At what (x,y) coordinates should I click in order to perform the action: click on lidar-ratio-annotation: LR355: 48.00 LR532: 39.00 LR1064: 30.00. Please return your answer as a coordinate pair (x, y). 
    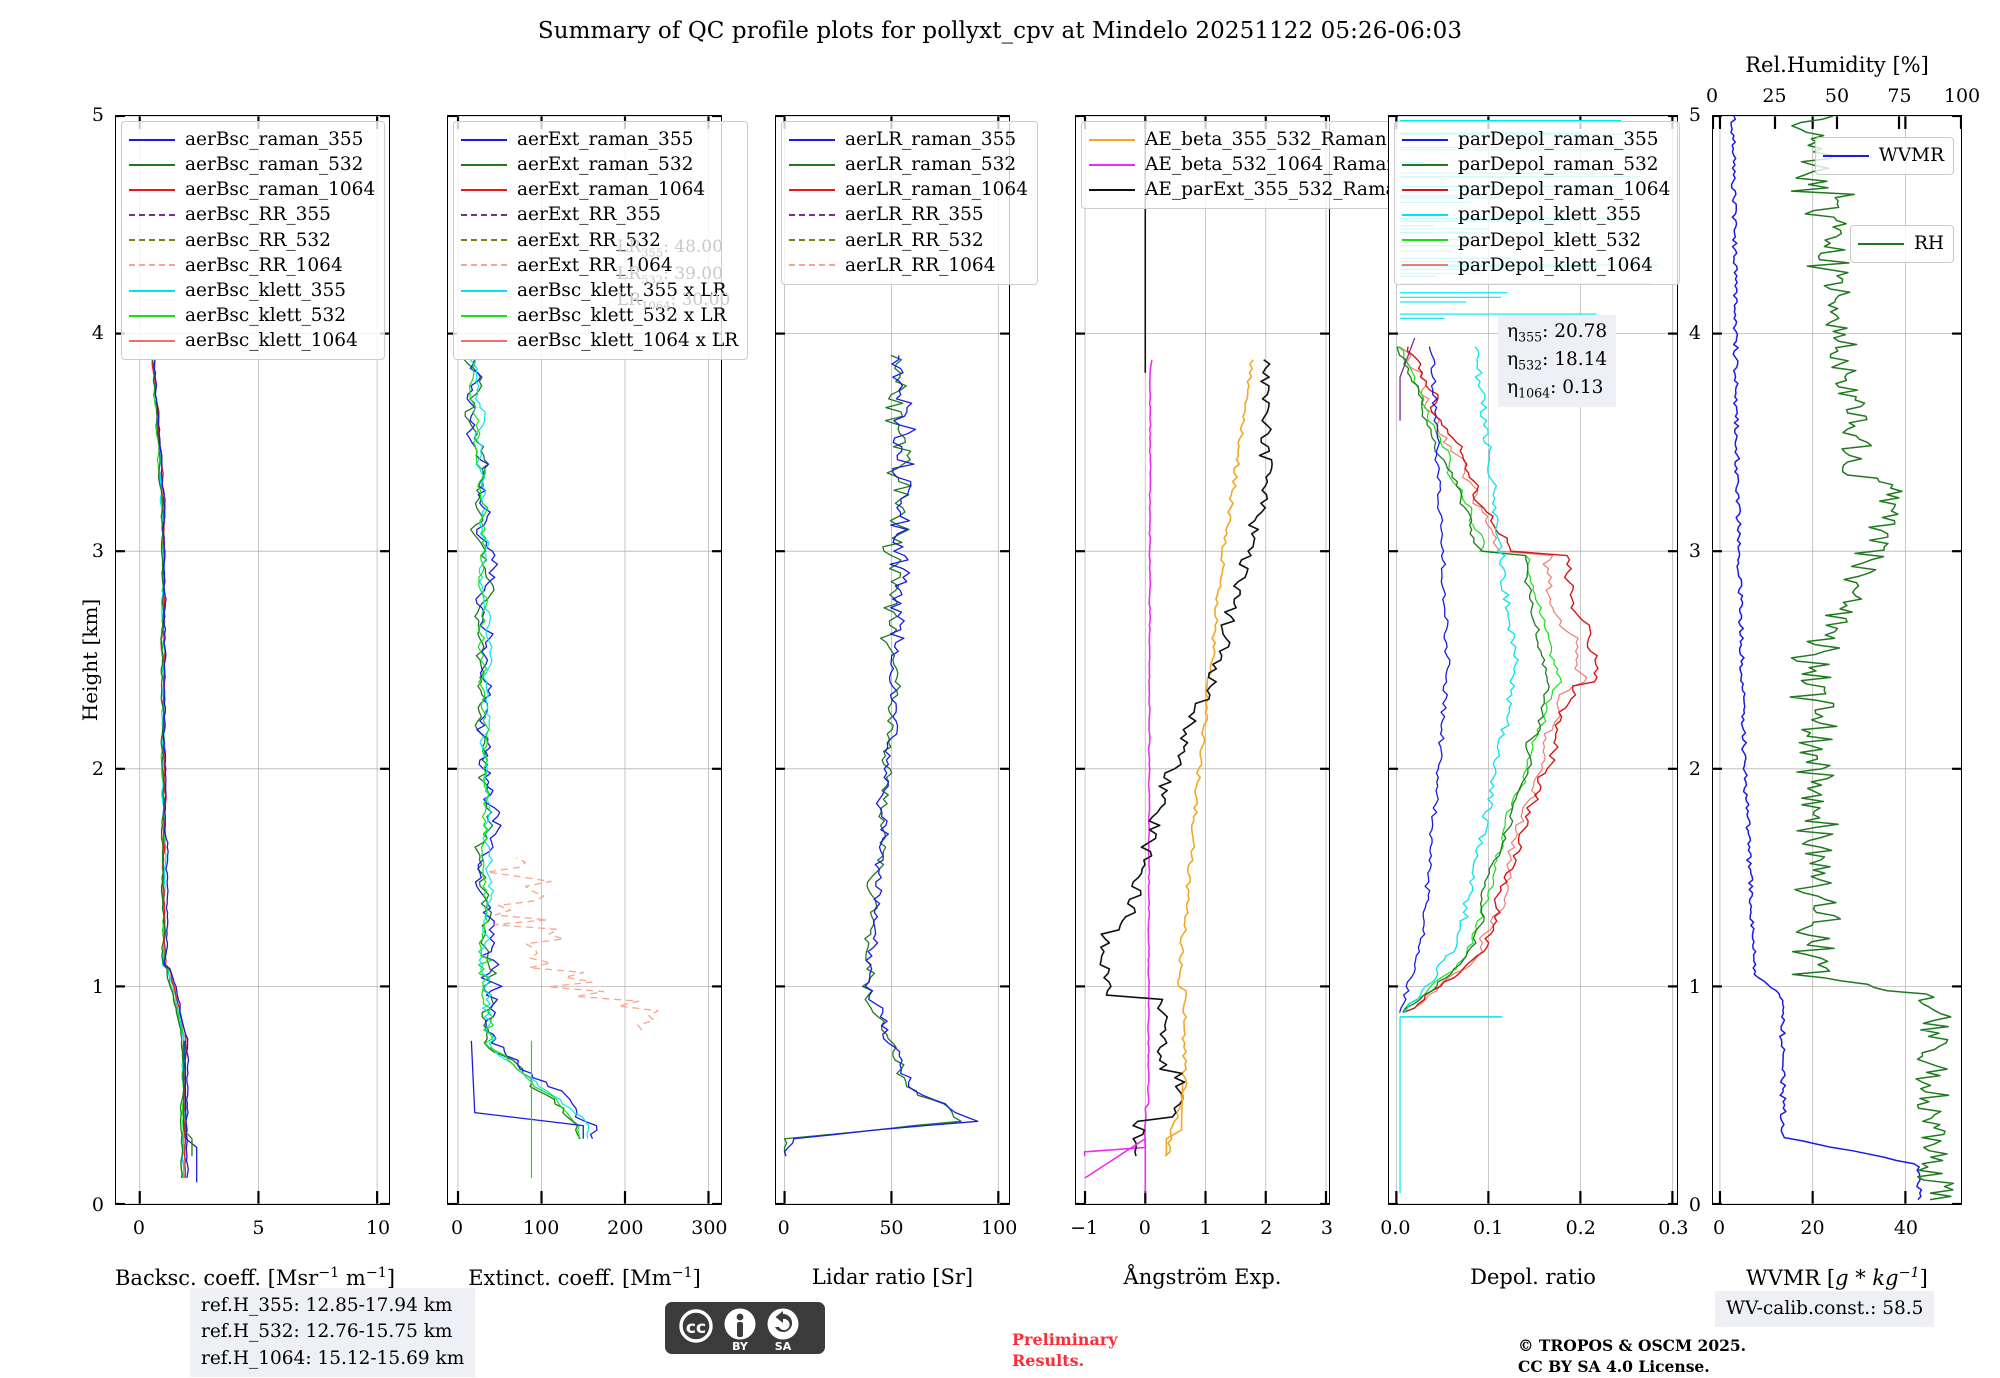
    Looking at the image, I should click on (674, 275).